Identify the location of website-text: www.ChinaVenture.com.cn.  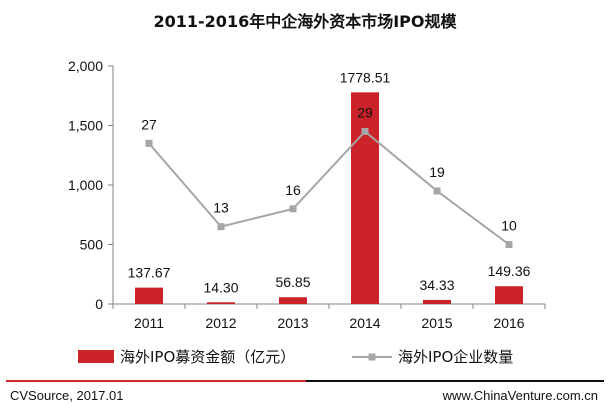
(520, 395).